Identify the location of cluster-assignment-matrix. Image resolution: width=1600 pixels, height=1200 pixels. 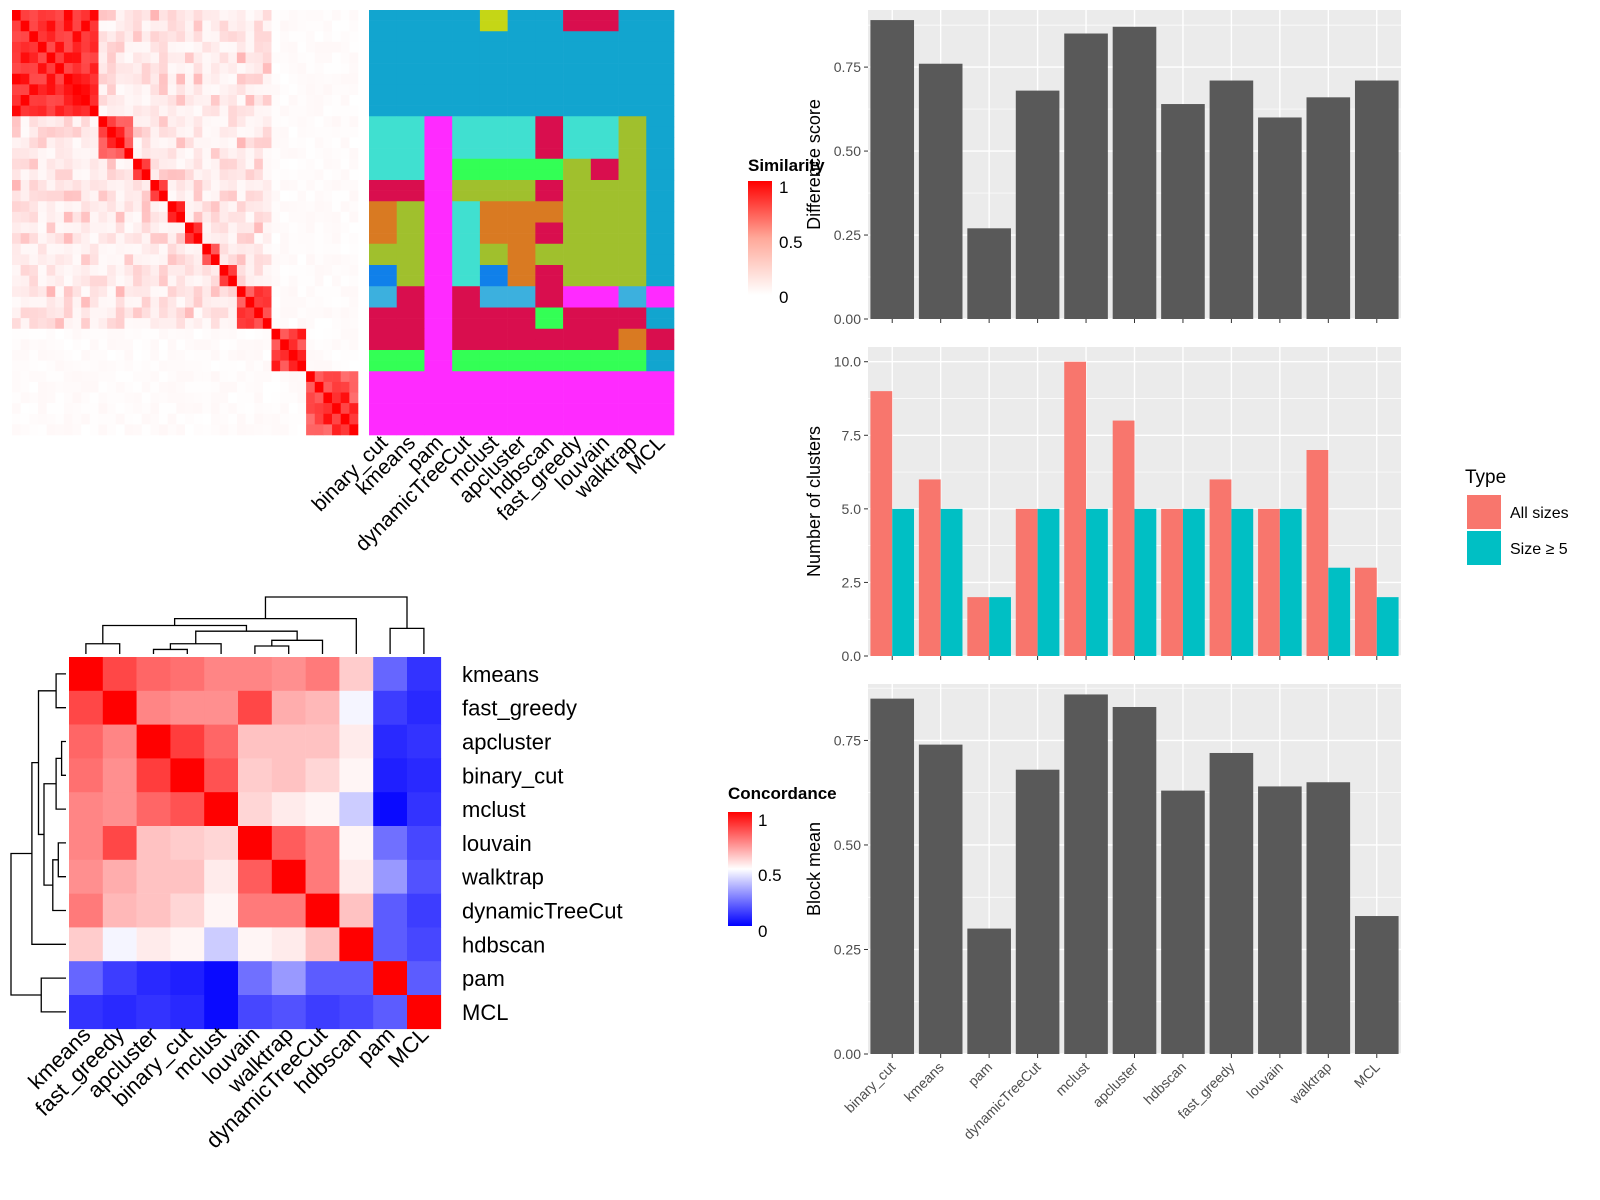
(522, 223).